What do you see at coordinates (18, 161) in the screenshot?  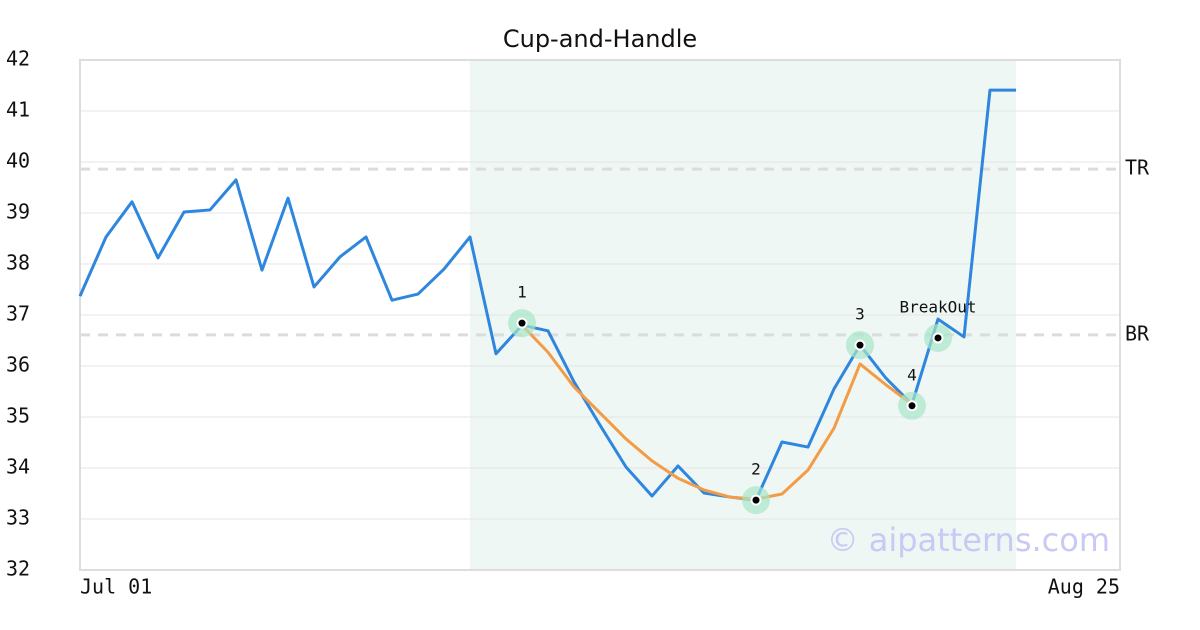 I see `y-tick-label: 40` at bounding box center [18, 161].